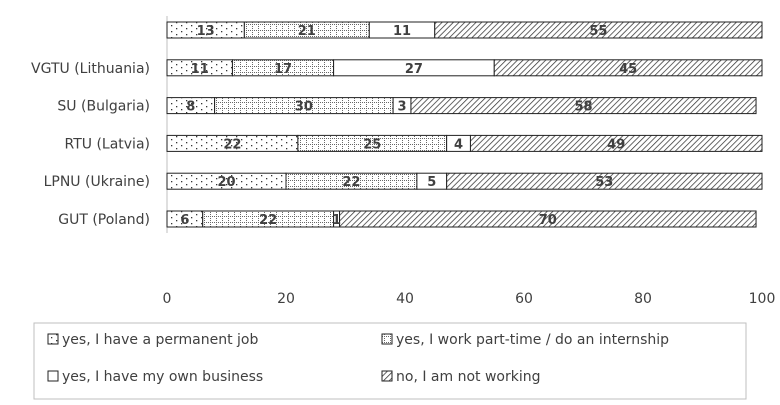  What do you see at coordinates (643, 299) in the screenshot?
I see `x-tick-label-80: 80` at bounding box center [643, 299].